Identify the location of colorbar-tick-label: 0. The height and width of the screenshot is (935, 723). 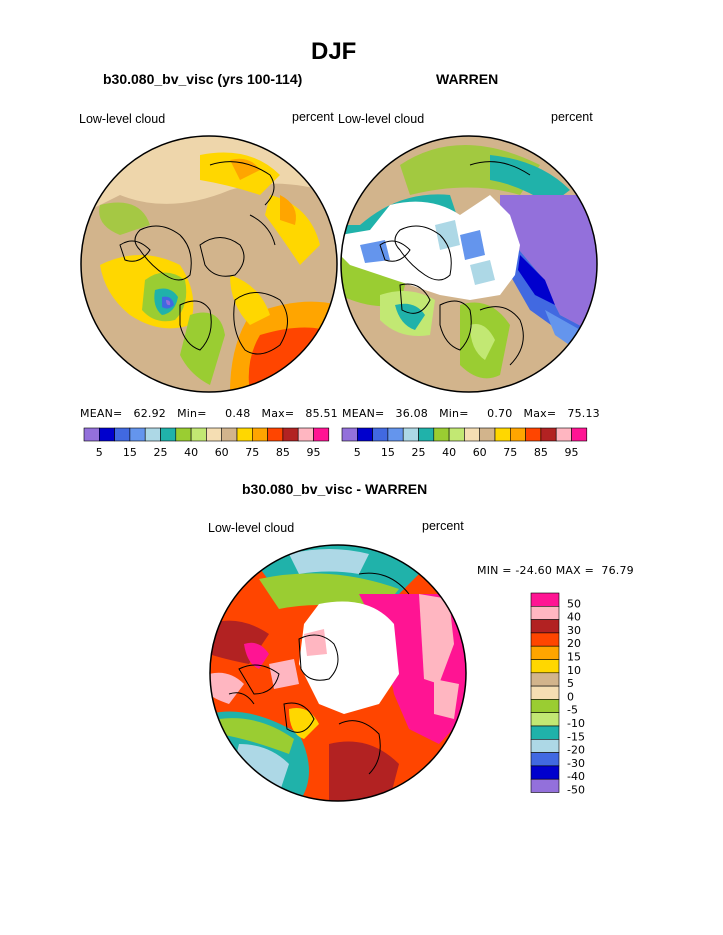
(570, 696).